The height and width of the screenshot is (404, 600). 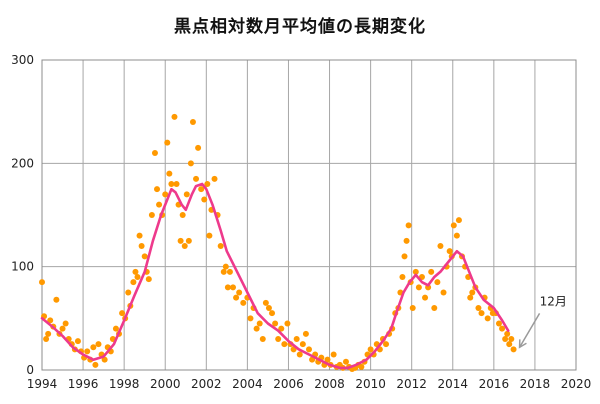 I want to click on annotation-arrow, so click(x=529, y=330).